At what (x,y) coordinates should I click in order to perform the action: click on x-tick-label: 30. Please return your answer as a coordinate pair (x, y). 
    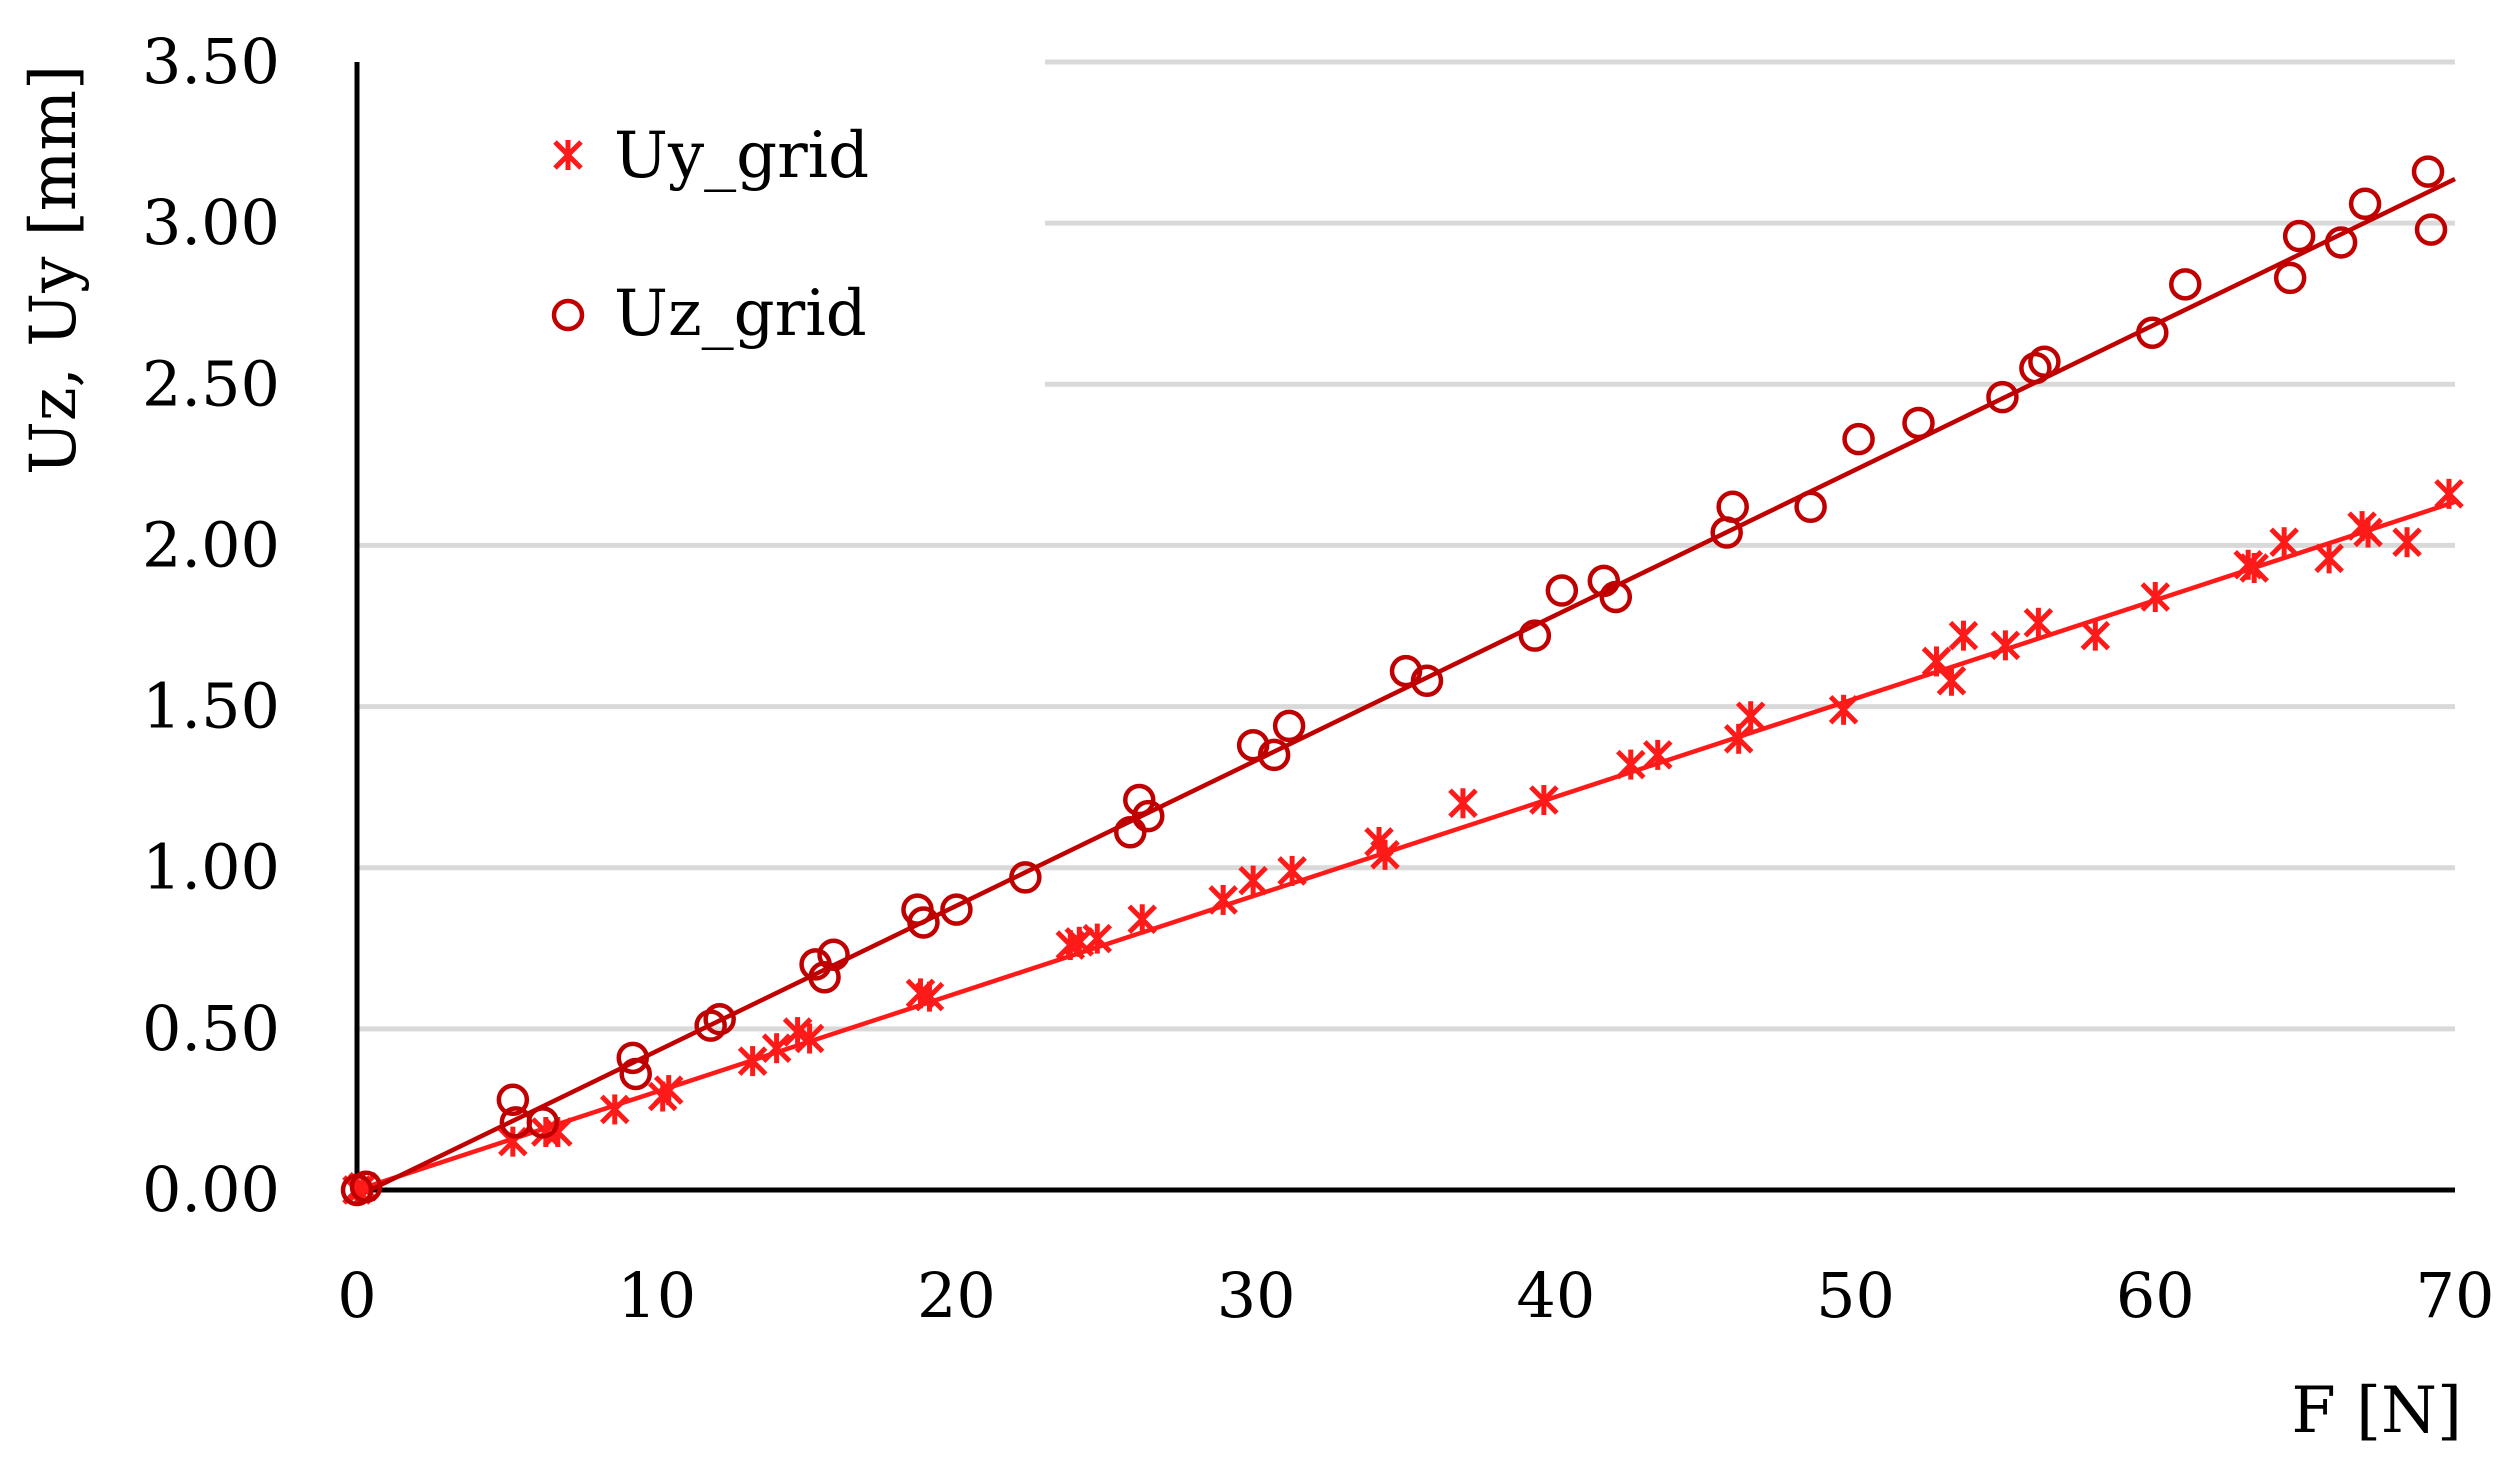
    Looking at the image, I should click on (1256, 1295).